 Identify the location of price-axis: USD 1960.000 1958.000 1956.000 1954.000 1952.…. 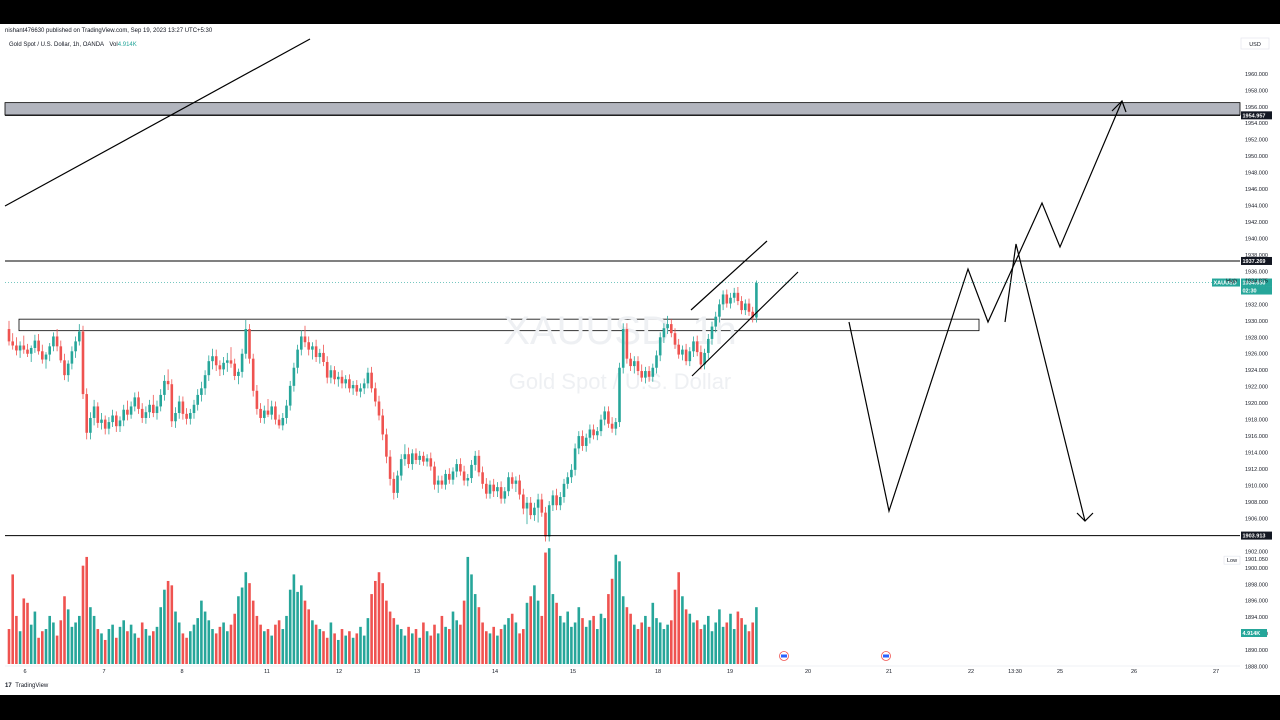
(1255, 354).